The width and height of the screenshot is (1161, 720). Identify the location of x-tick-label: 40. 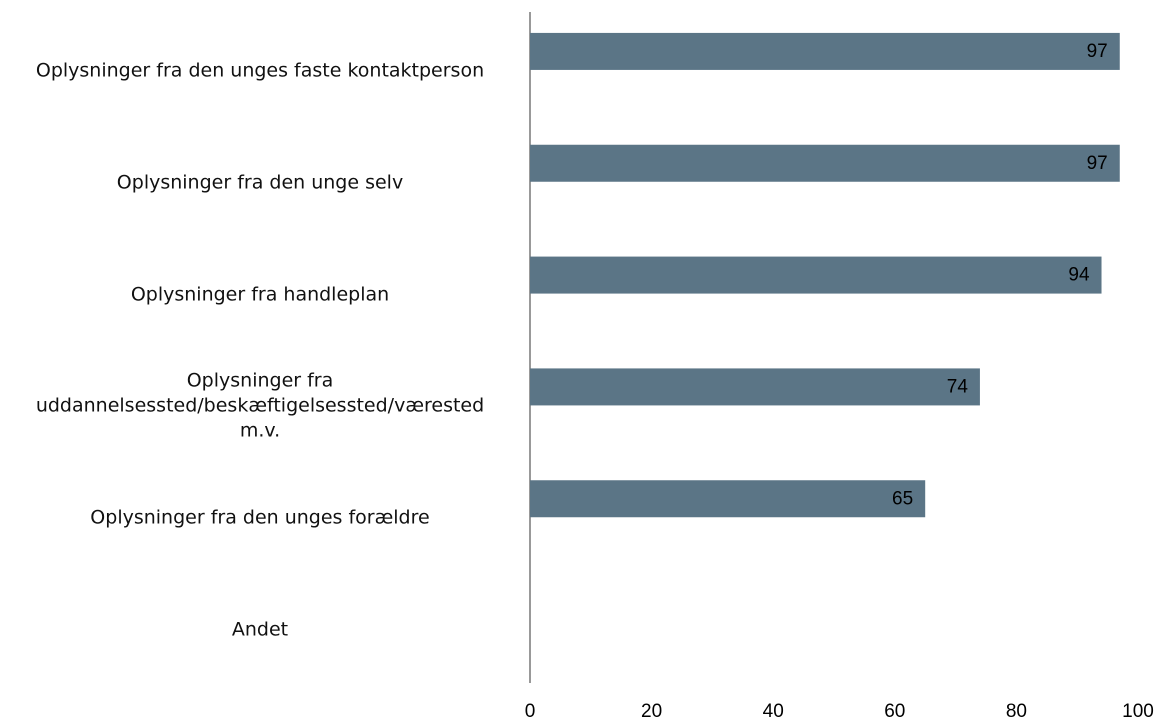
(773, 710).